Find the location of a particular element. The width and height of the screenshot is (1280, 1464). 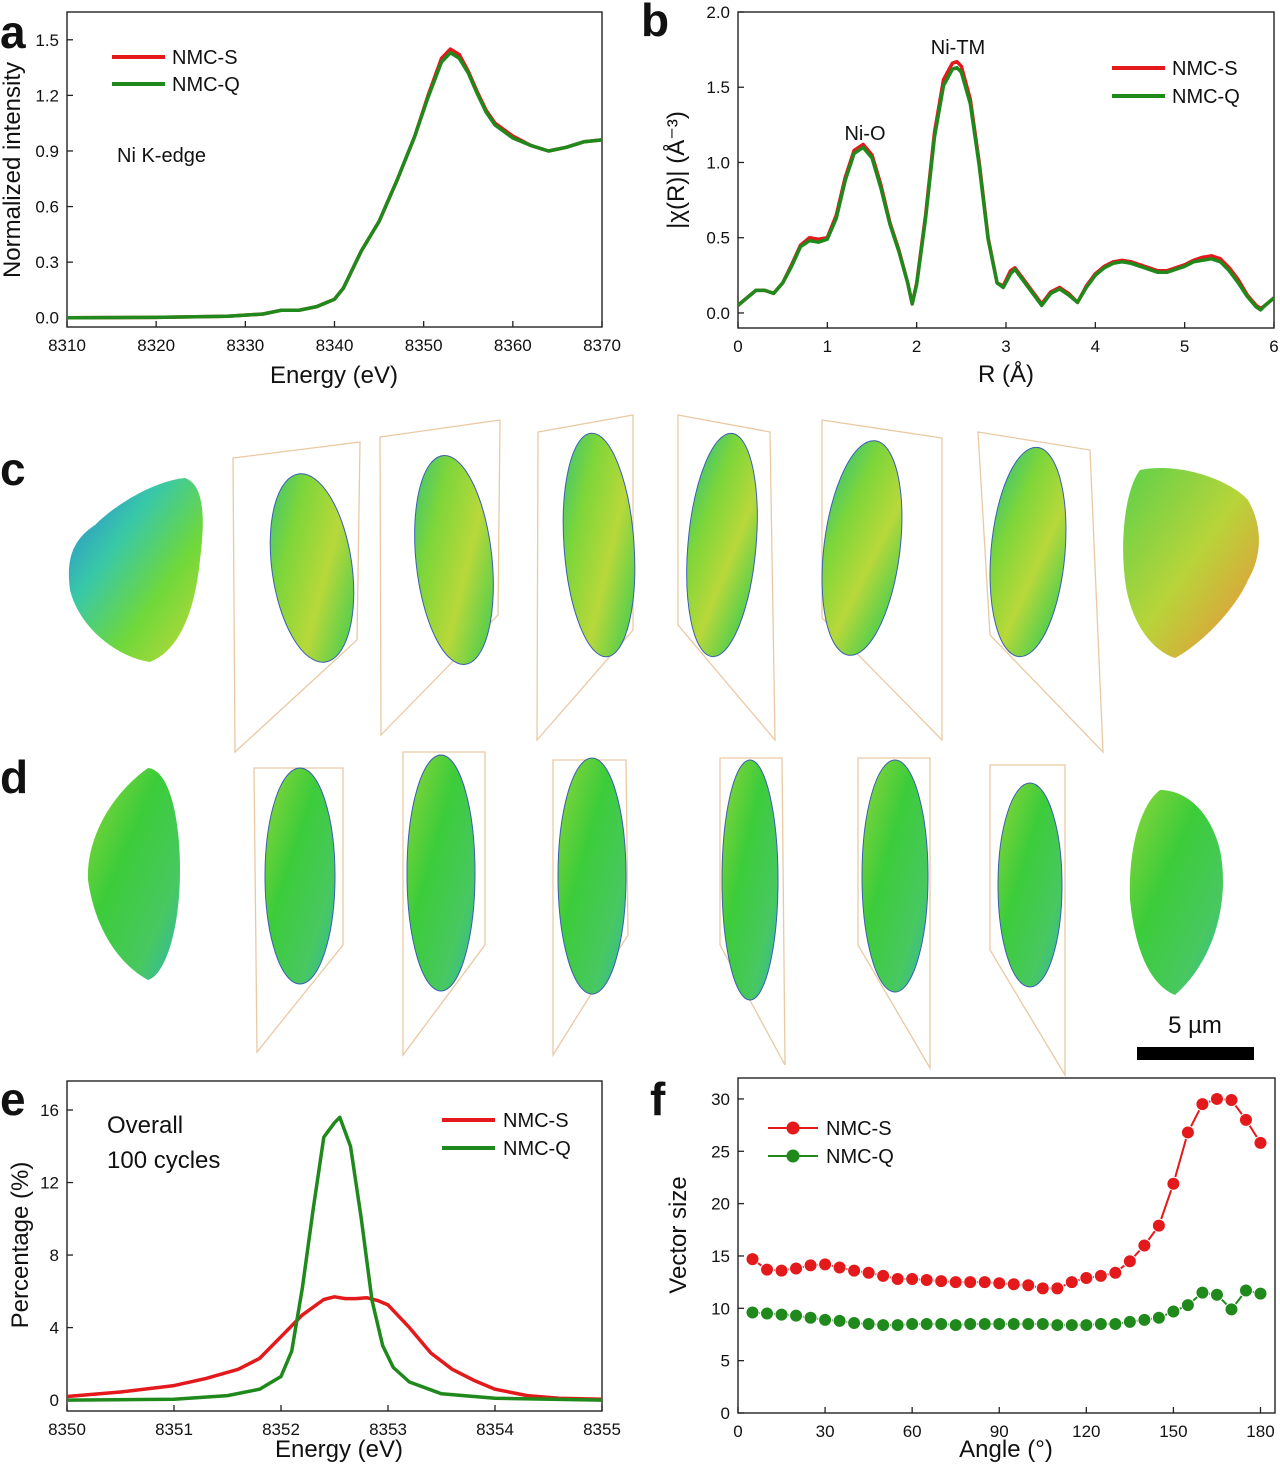

chart-b-ylabel: |χ(R)| (Å⁻³) is located at coordinates (676, 170).